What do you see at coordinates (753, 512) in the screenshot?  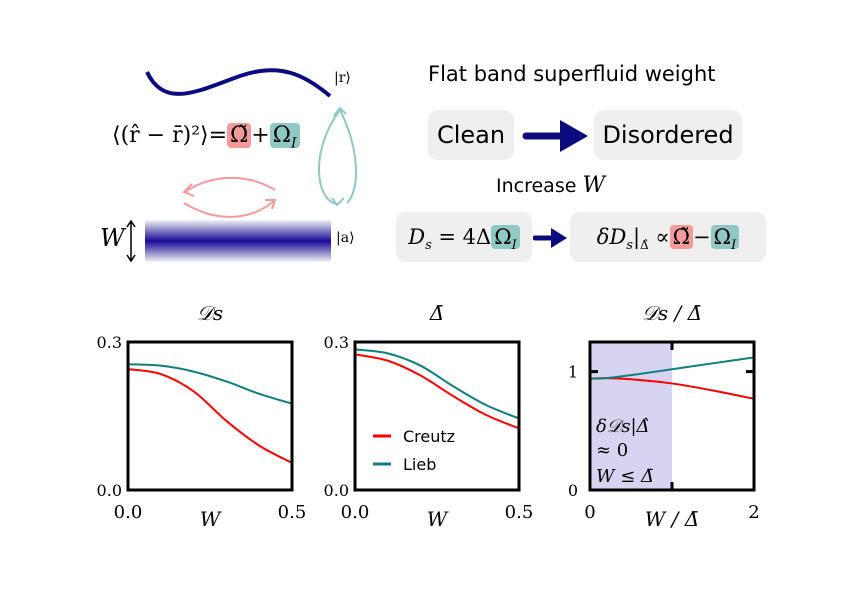 I see `x-tick-label: 2` at bounding box center [753, 512].